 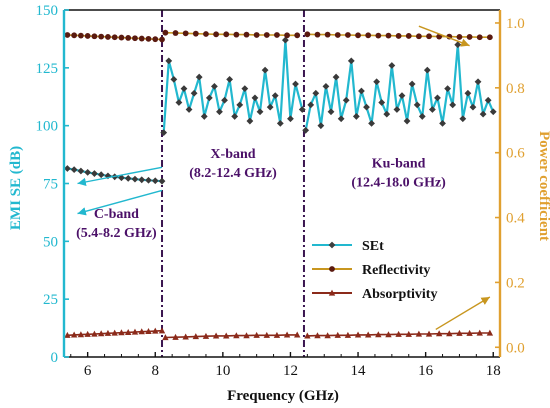 What do you see at coordinates (373, 246) in the screenshot?
I see `legend-label: SEt` at bounding box center [373, 246].